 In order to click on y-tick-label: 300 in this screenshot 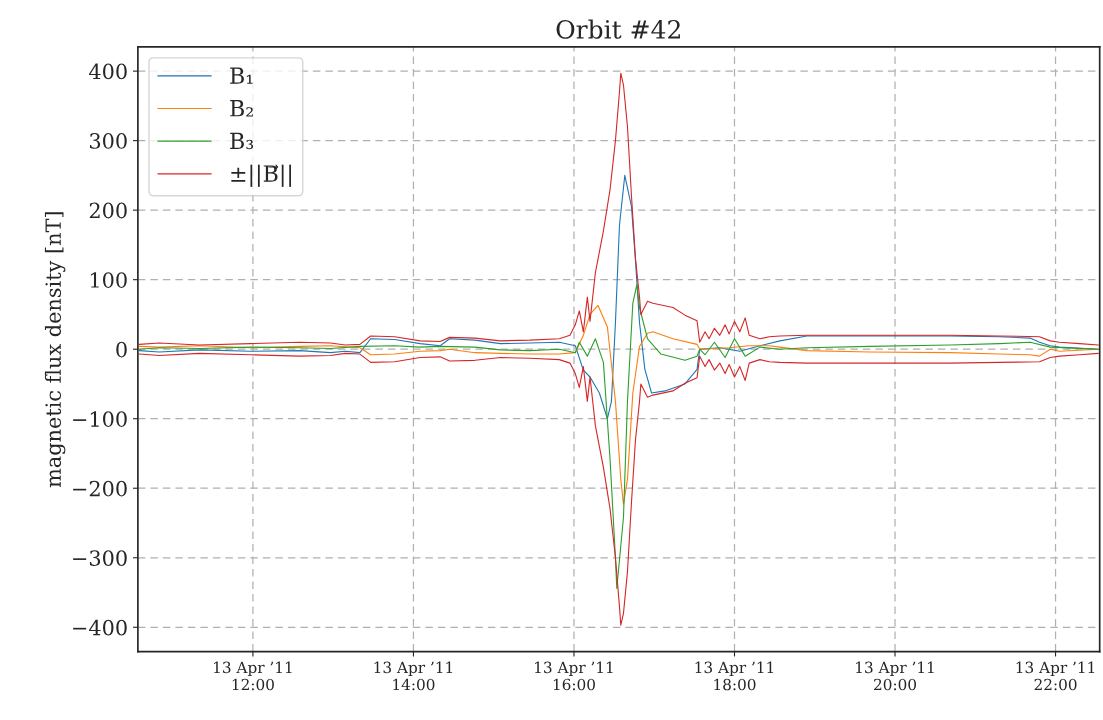, I will do `click(108, 141)`.